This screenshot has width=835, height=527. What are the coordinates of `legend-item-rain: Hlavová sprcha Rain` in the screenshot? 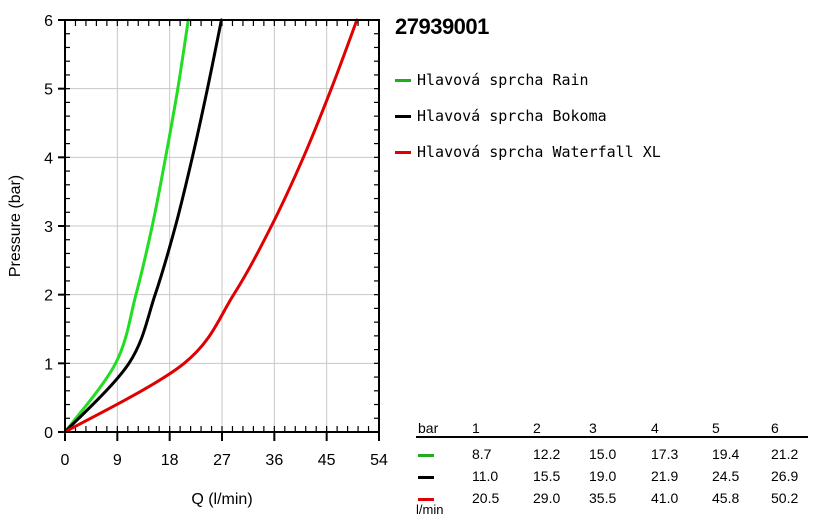 It's located at (528, 80).